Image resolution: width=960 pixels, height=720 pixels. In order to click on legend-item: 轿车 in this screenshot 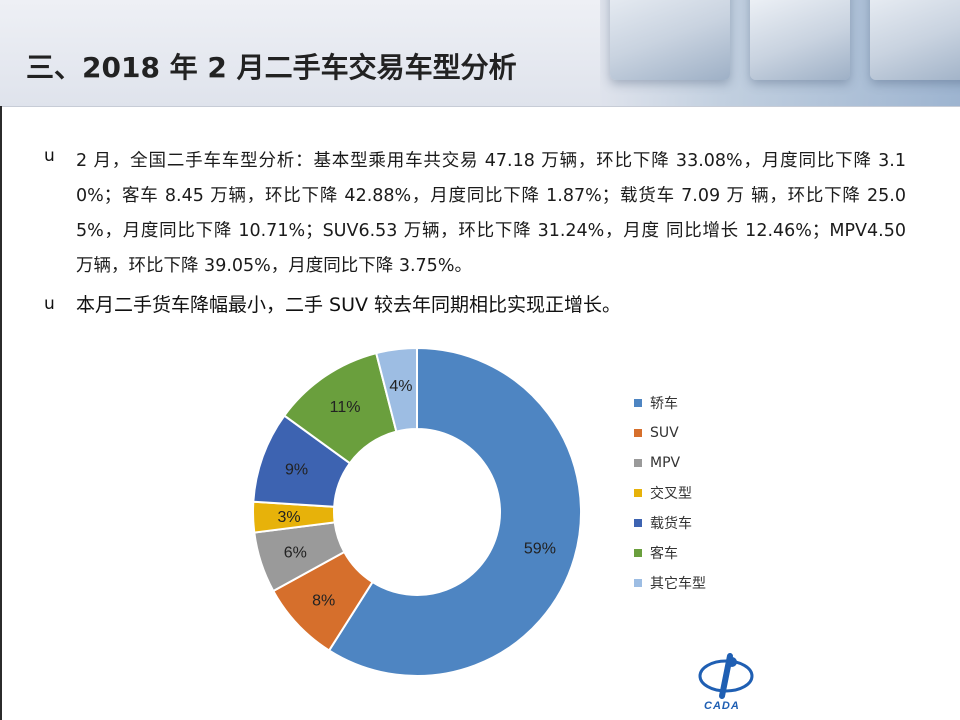, I will do `click(670, 403)`.